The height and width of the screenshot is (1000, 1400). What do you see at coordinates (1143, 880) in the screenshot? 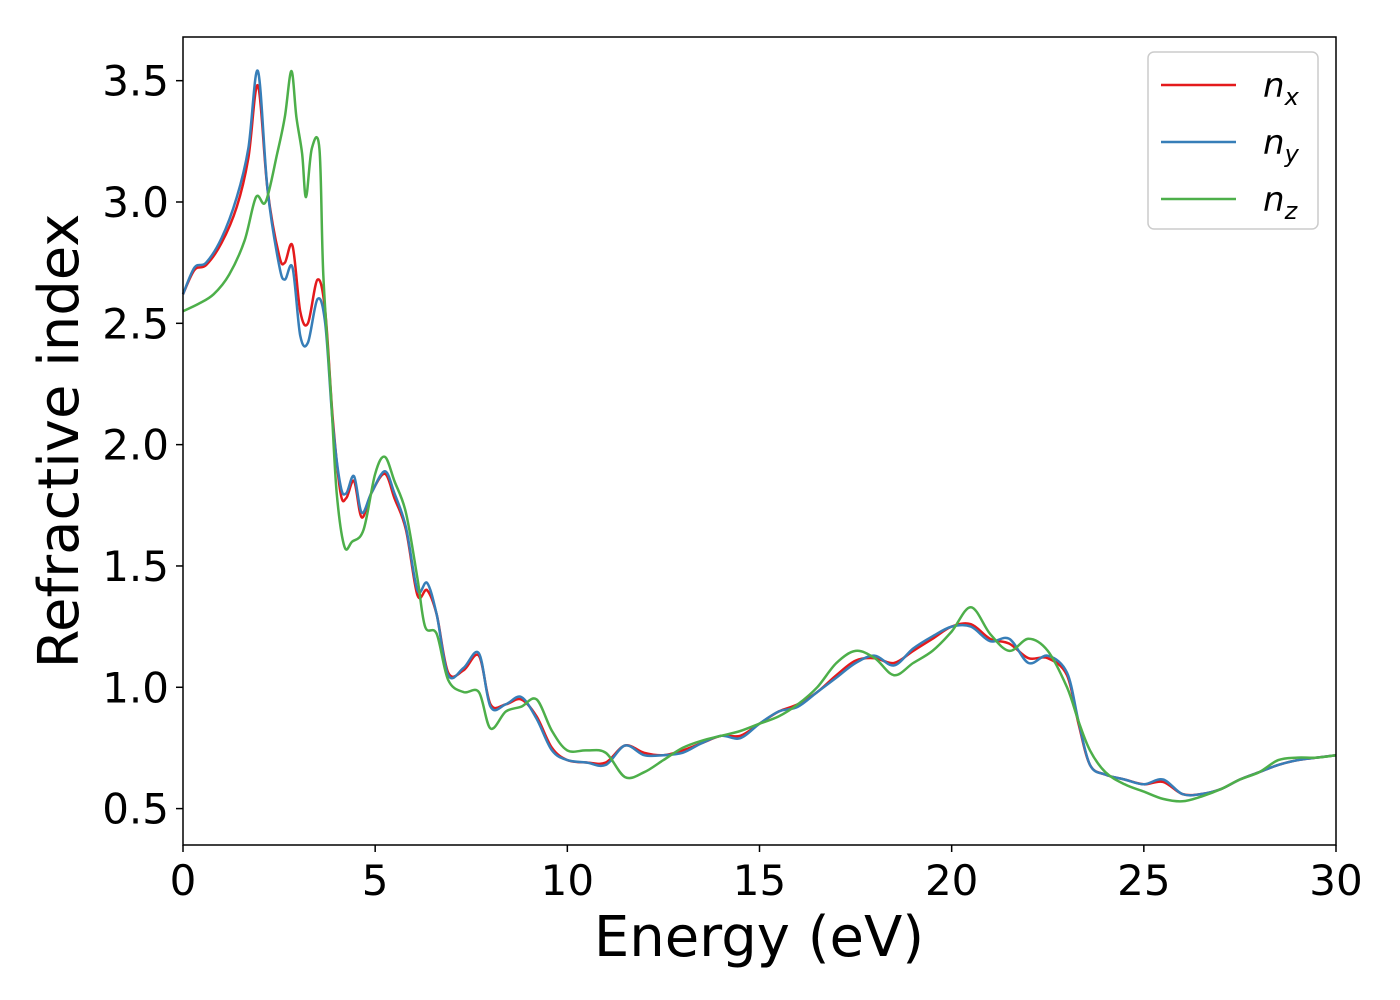
I see `x-tick-label: 25` at bounding box center [1143, 880].